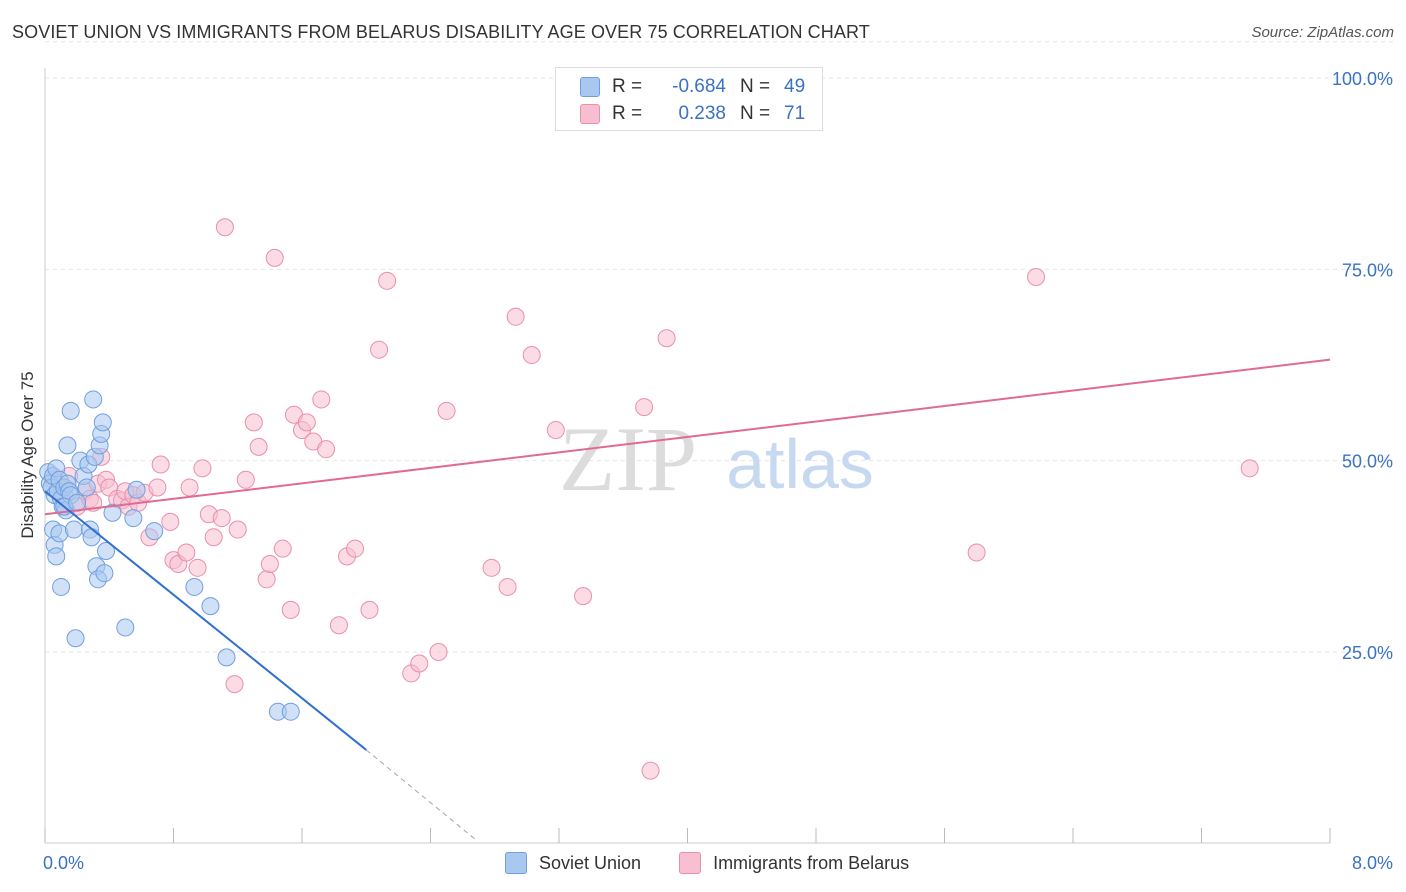 This screenshot has width=1406, height=892. Describe the element at coordinates (690, 863) in the screenshot. I see `series-legend-swatch-belarus` at that location.